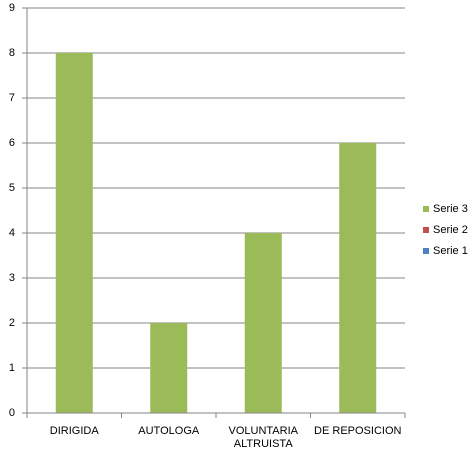  Describe the element at coordinates (450, 209) in the screenshot. I see `legend-label: Serie 3` at that location.